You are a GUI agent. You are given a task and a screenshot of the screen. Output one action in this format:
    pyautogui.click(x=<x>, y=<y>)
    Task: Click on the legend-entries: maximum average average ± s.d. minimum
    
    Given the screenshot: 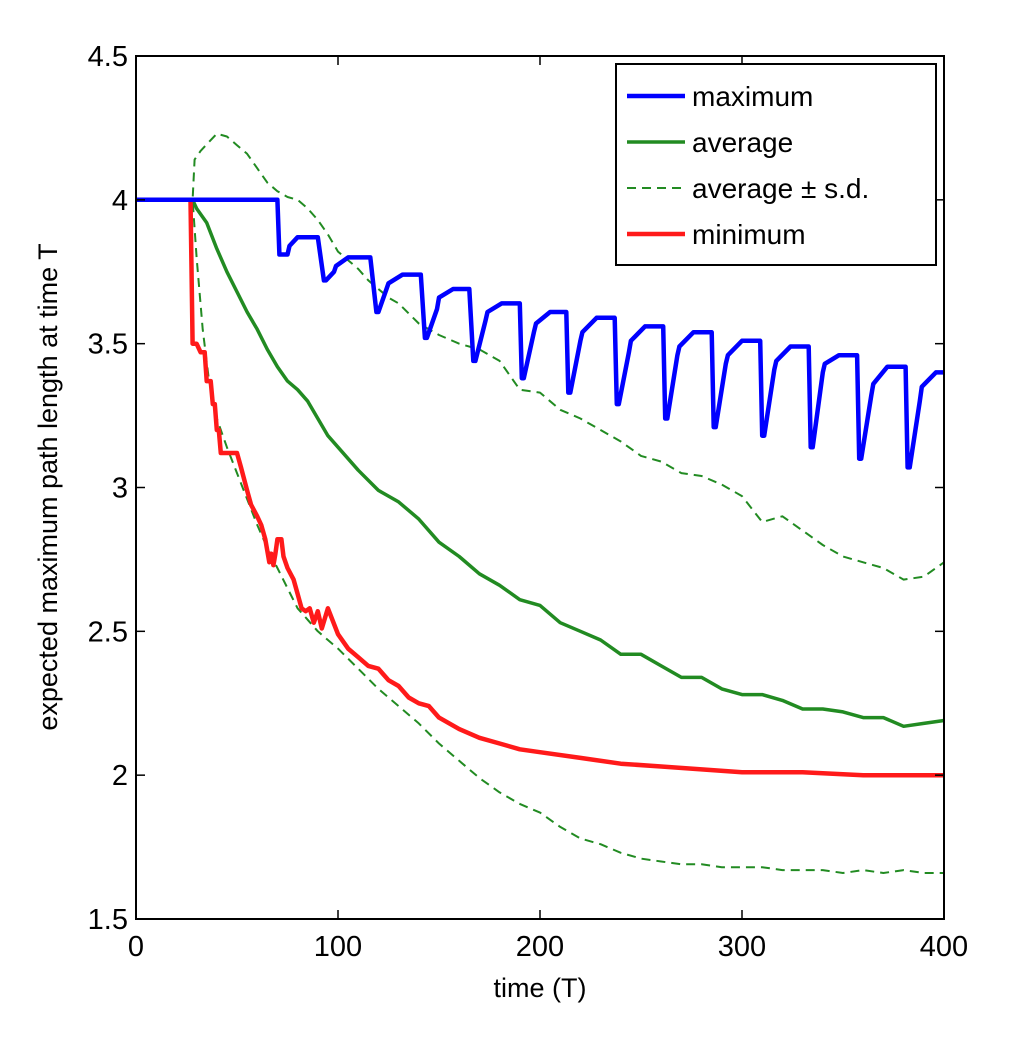 What is the action you would take?
    pyautogui.click(x=748, y=165)
    